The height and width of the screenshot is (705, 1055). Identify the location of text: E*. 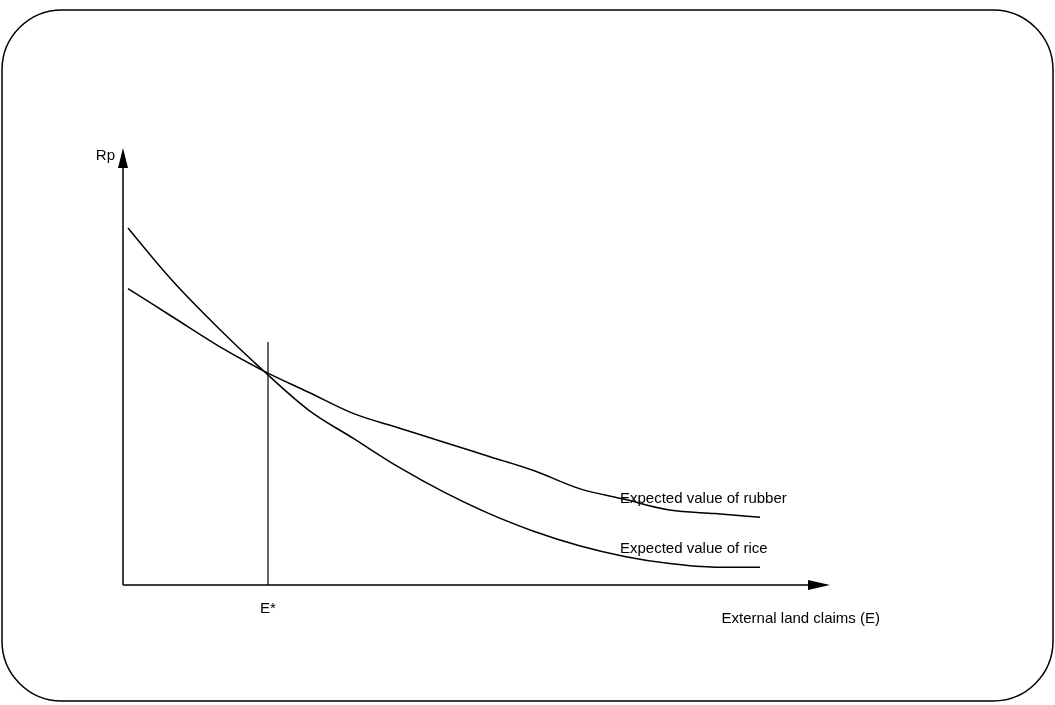
(268, 607).